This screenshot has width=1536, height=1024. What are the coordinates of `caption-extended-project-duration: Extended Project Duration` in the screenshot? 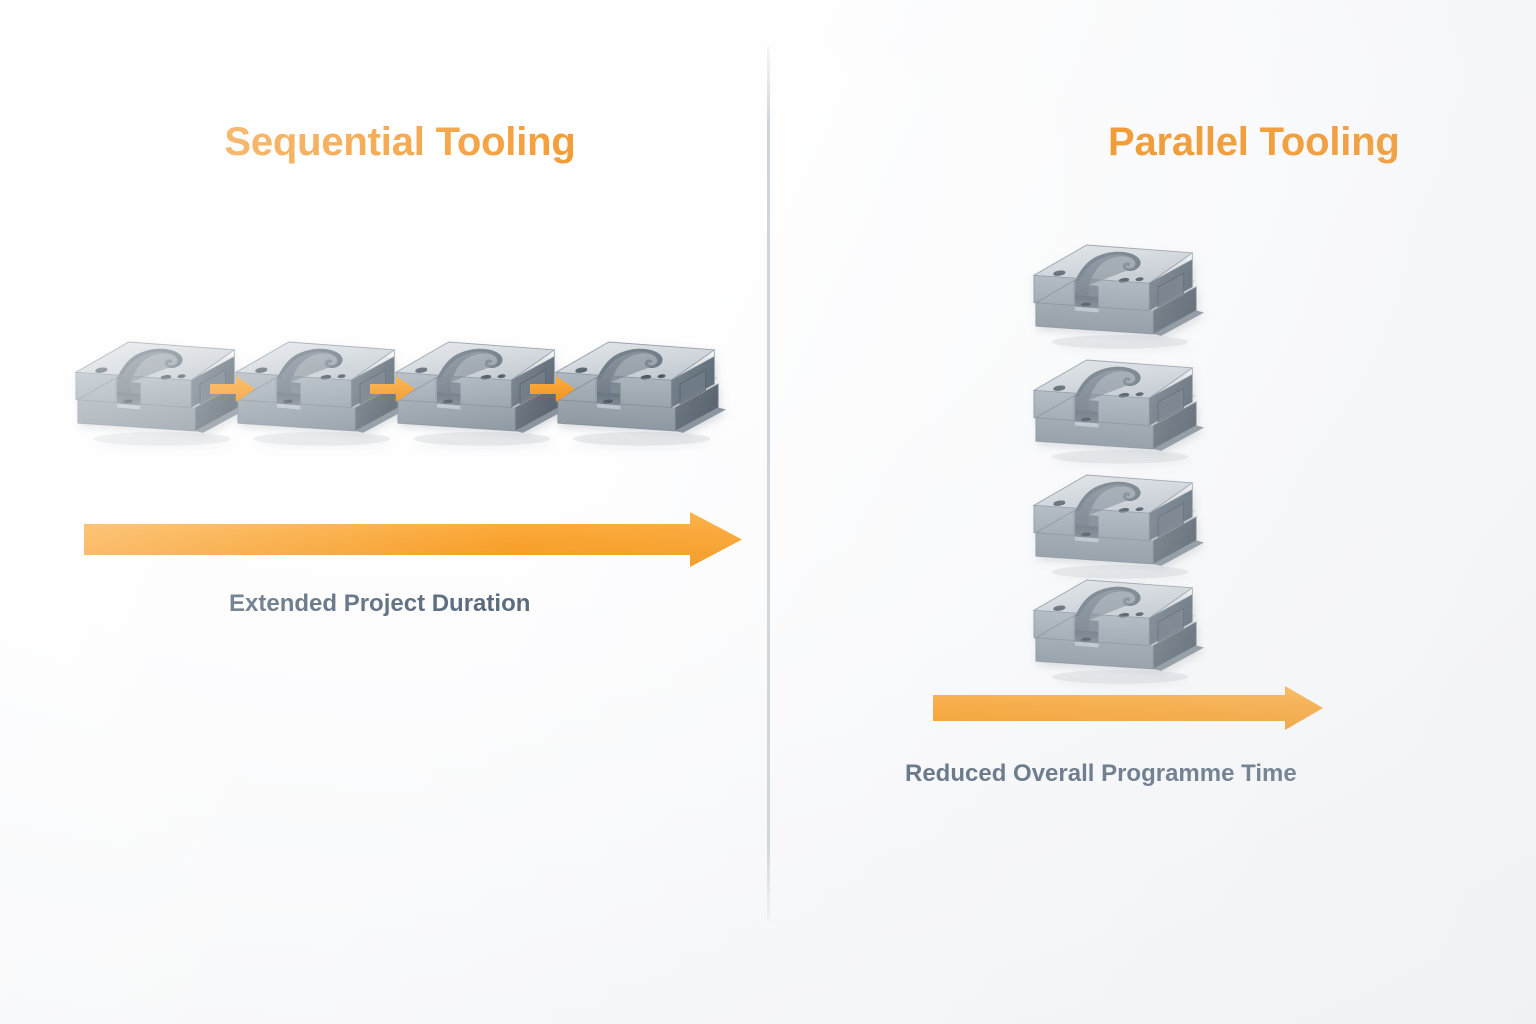 It's located at (380, 603).